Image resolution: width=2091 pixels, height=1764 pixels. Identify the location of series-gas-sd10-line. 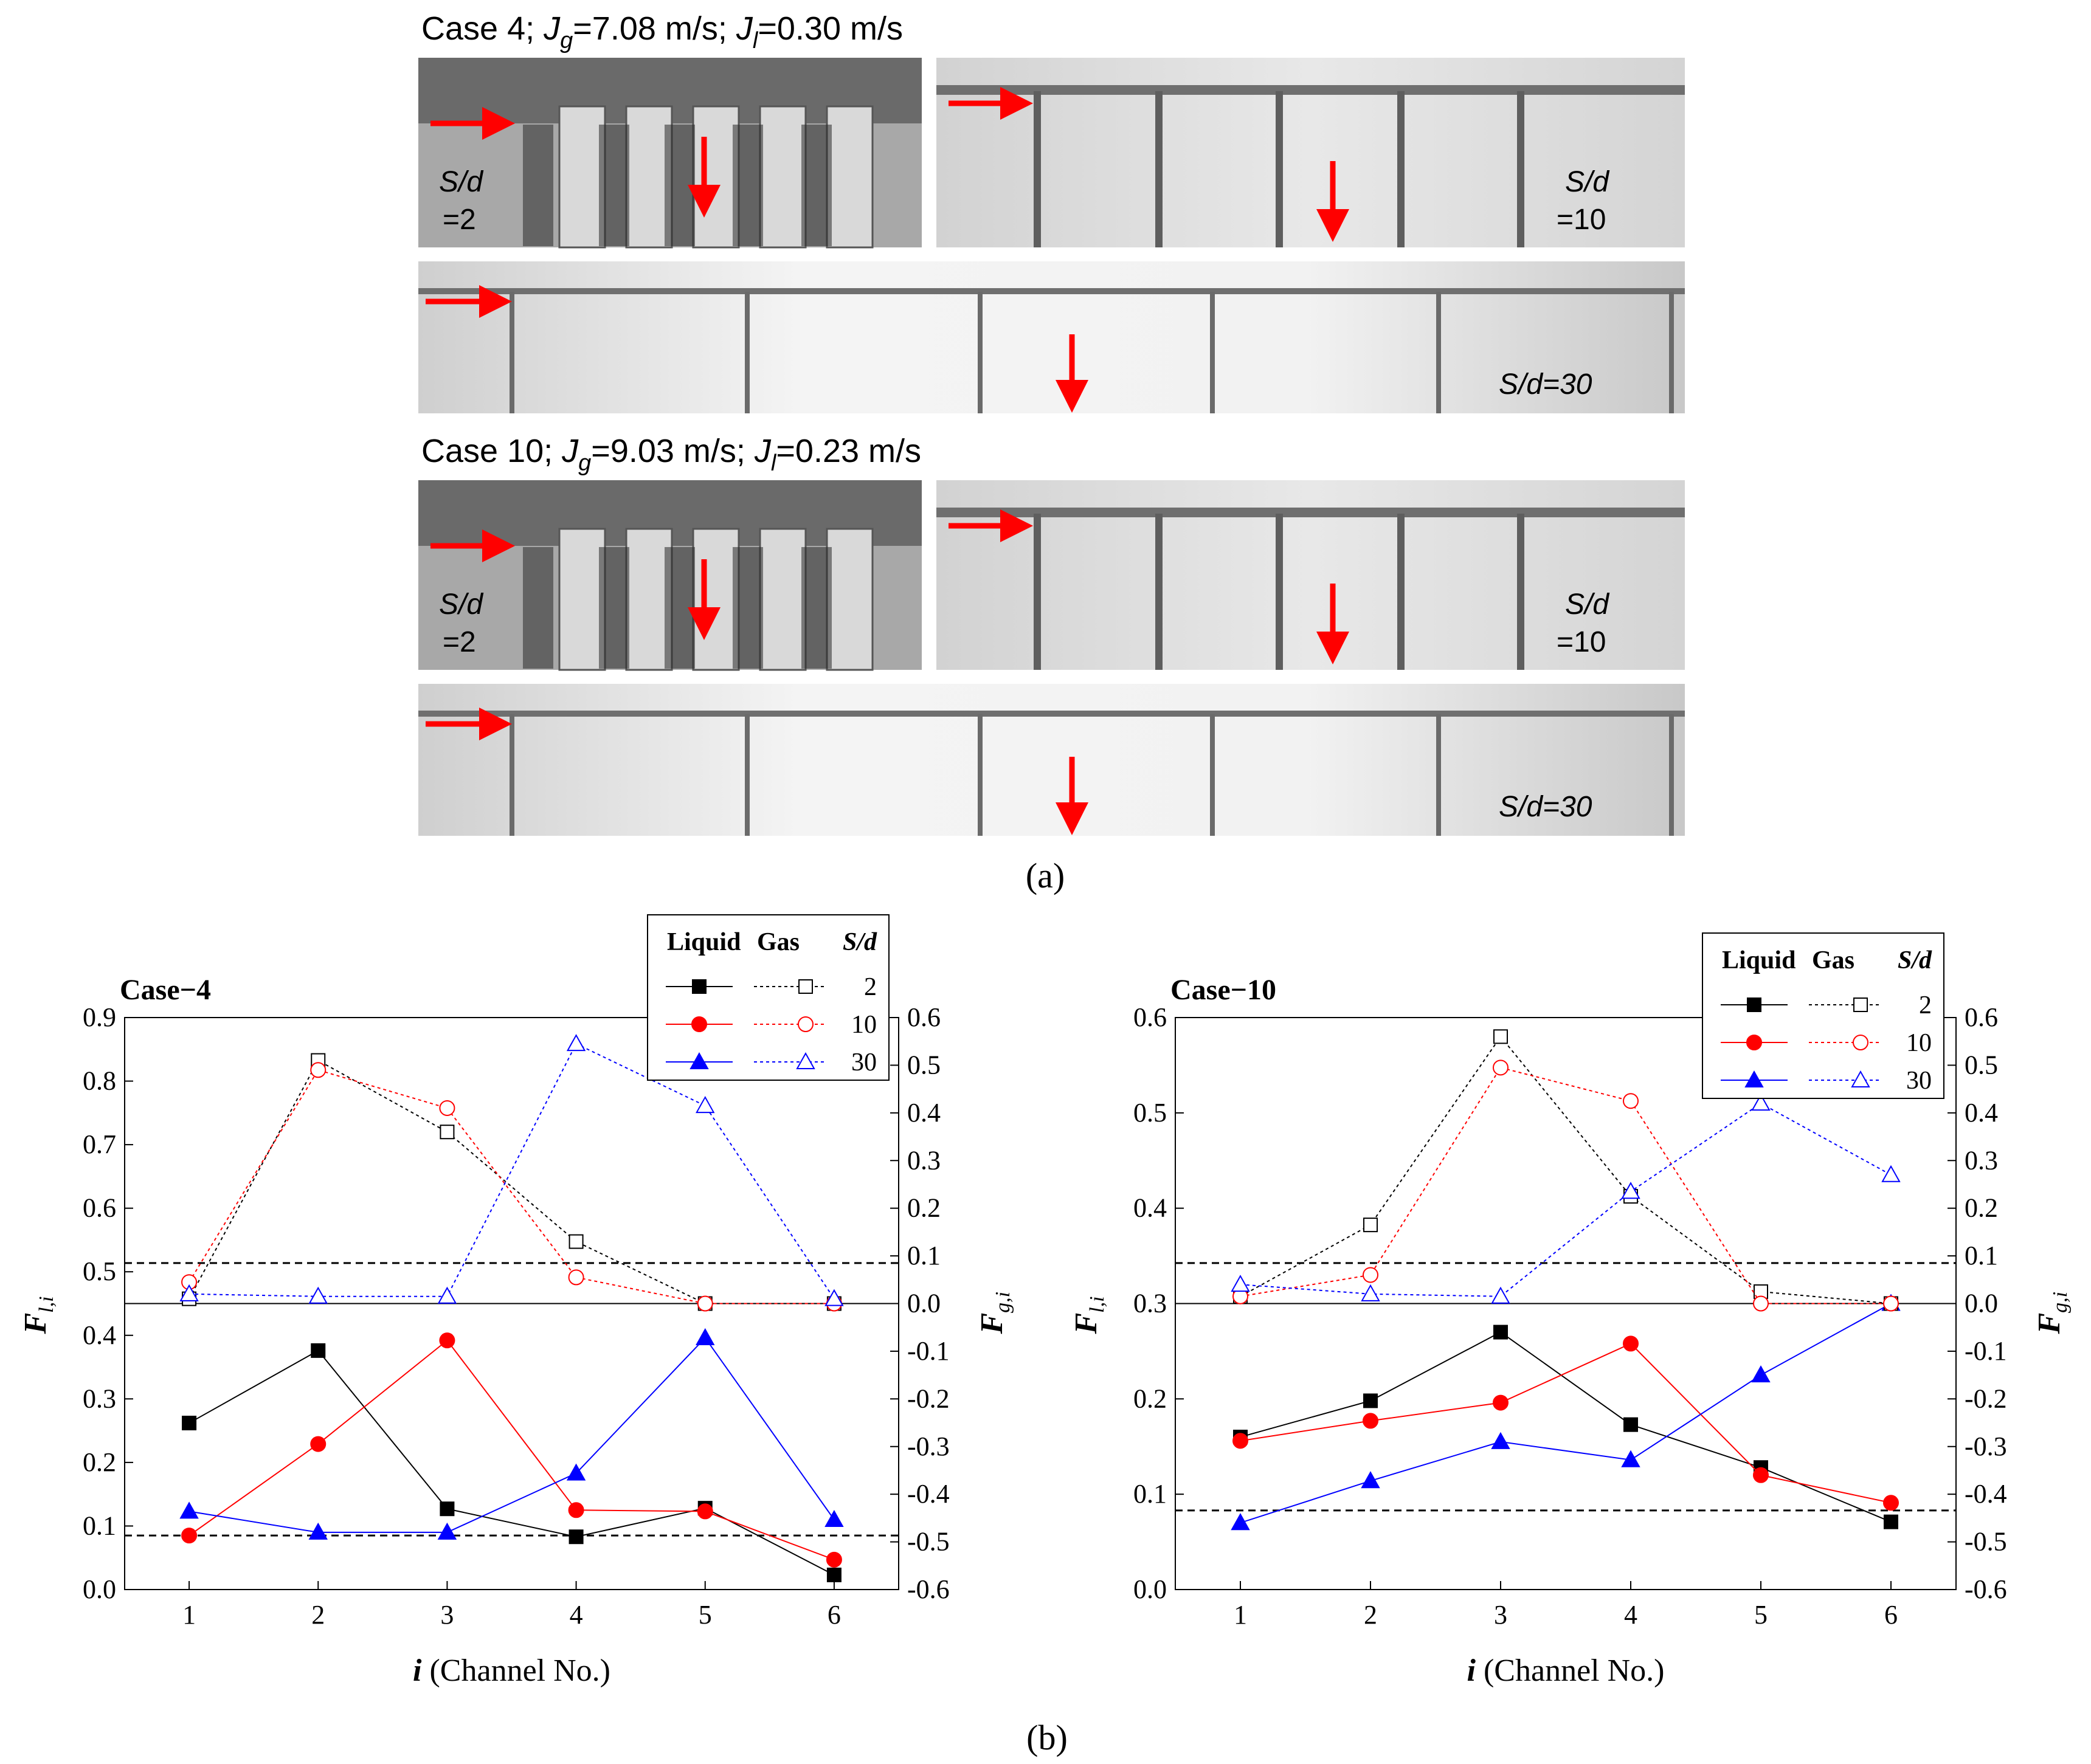
(1566, 1185).